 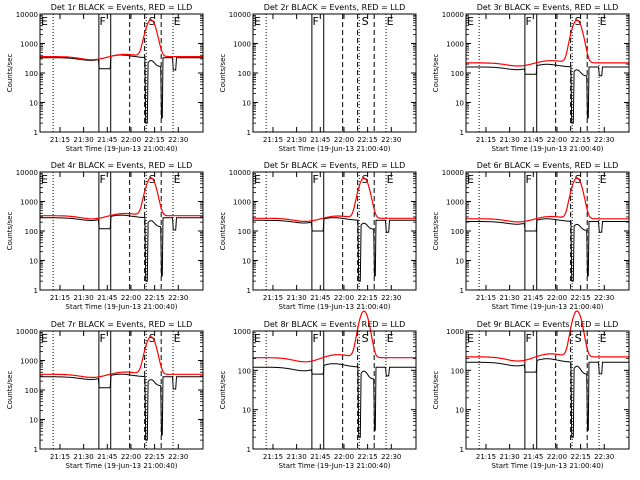 What do you see at coordinates (122, 165) in the screenshot?
I see `panel-title: Det 4r BLACK = Events, RED = LLD` at bounding box center [122, 165].